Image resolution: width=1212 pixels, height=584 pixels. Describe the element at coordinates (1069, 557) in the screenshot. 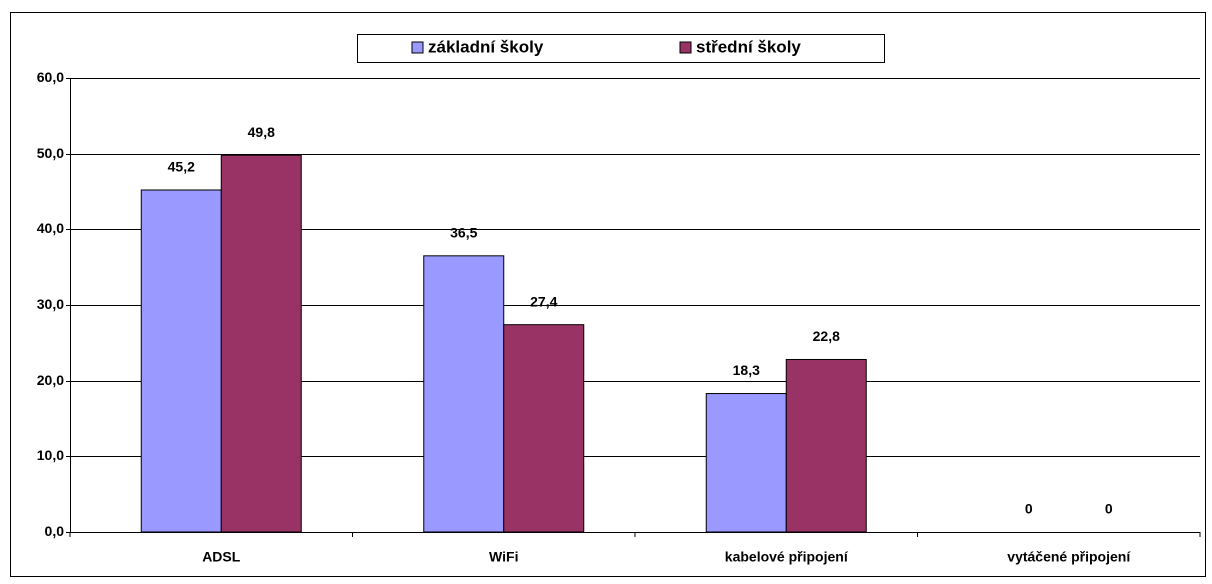

I see `x-tick-label: vytáčené připojení` at that location.